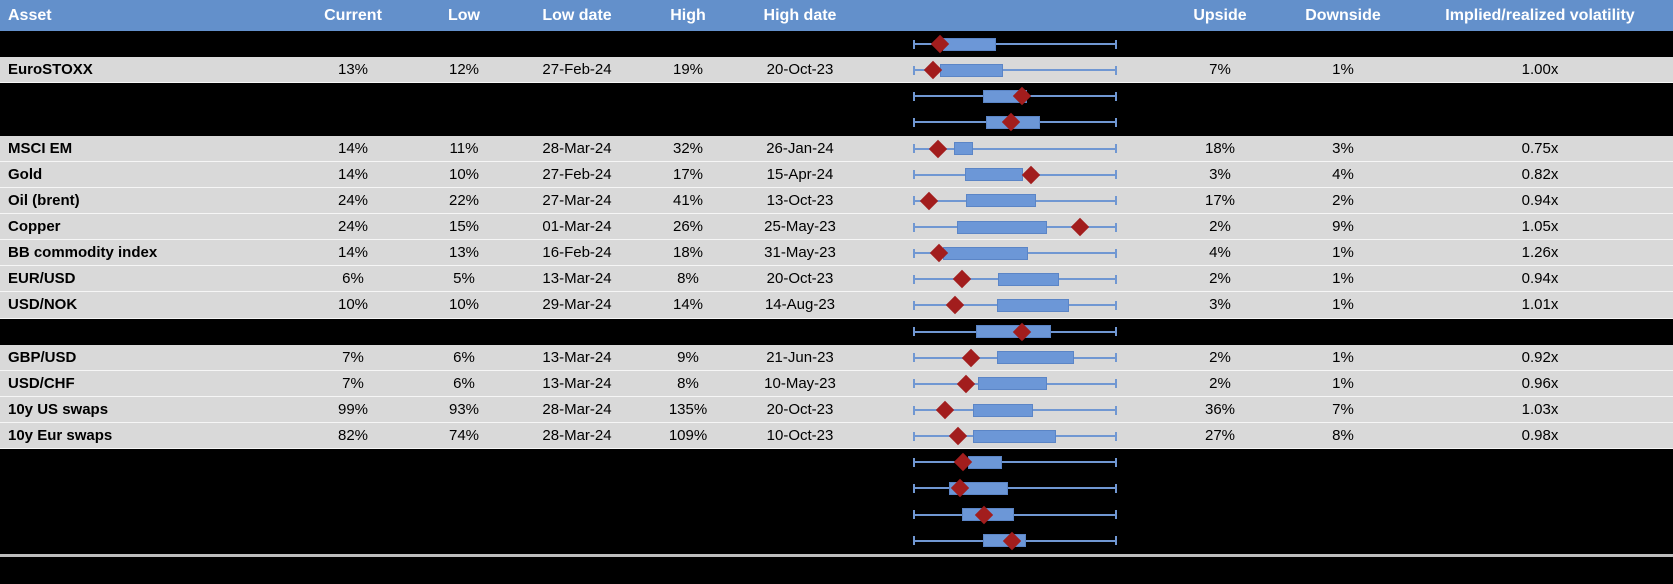  I want to click on low-cell: 74%, so click(464, 436).